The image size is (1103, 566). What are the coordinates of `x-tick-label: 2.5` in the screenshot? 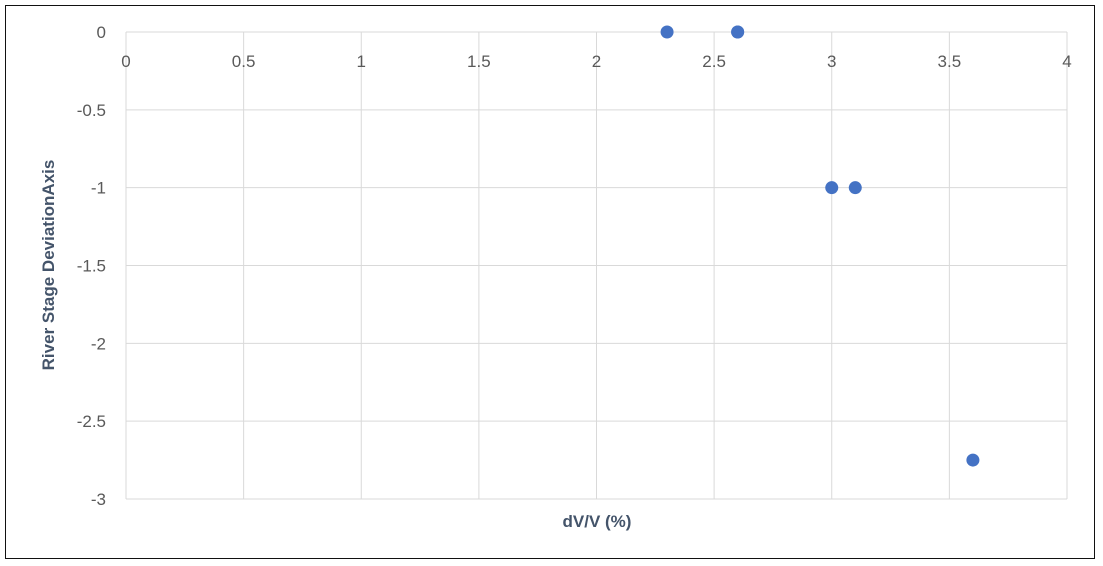 It's located at (714, 61).